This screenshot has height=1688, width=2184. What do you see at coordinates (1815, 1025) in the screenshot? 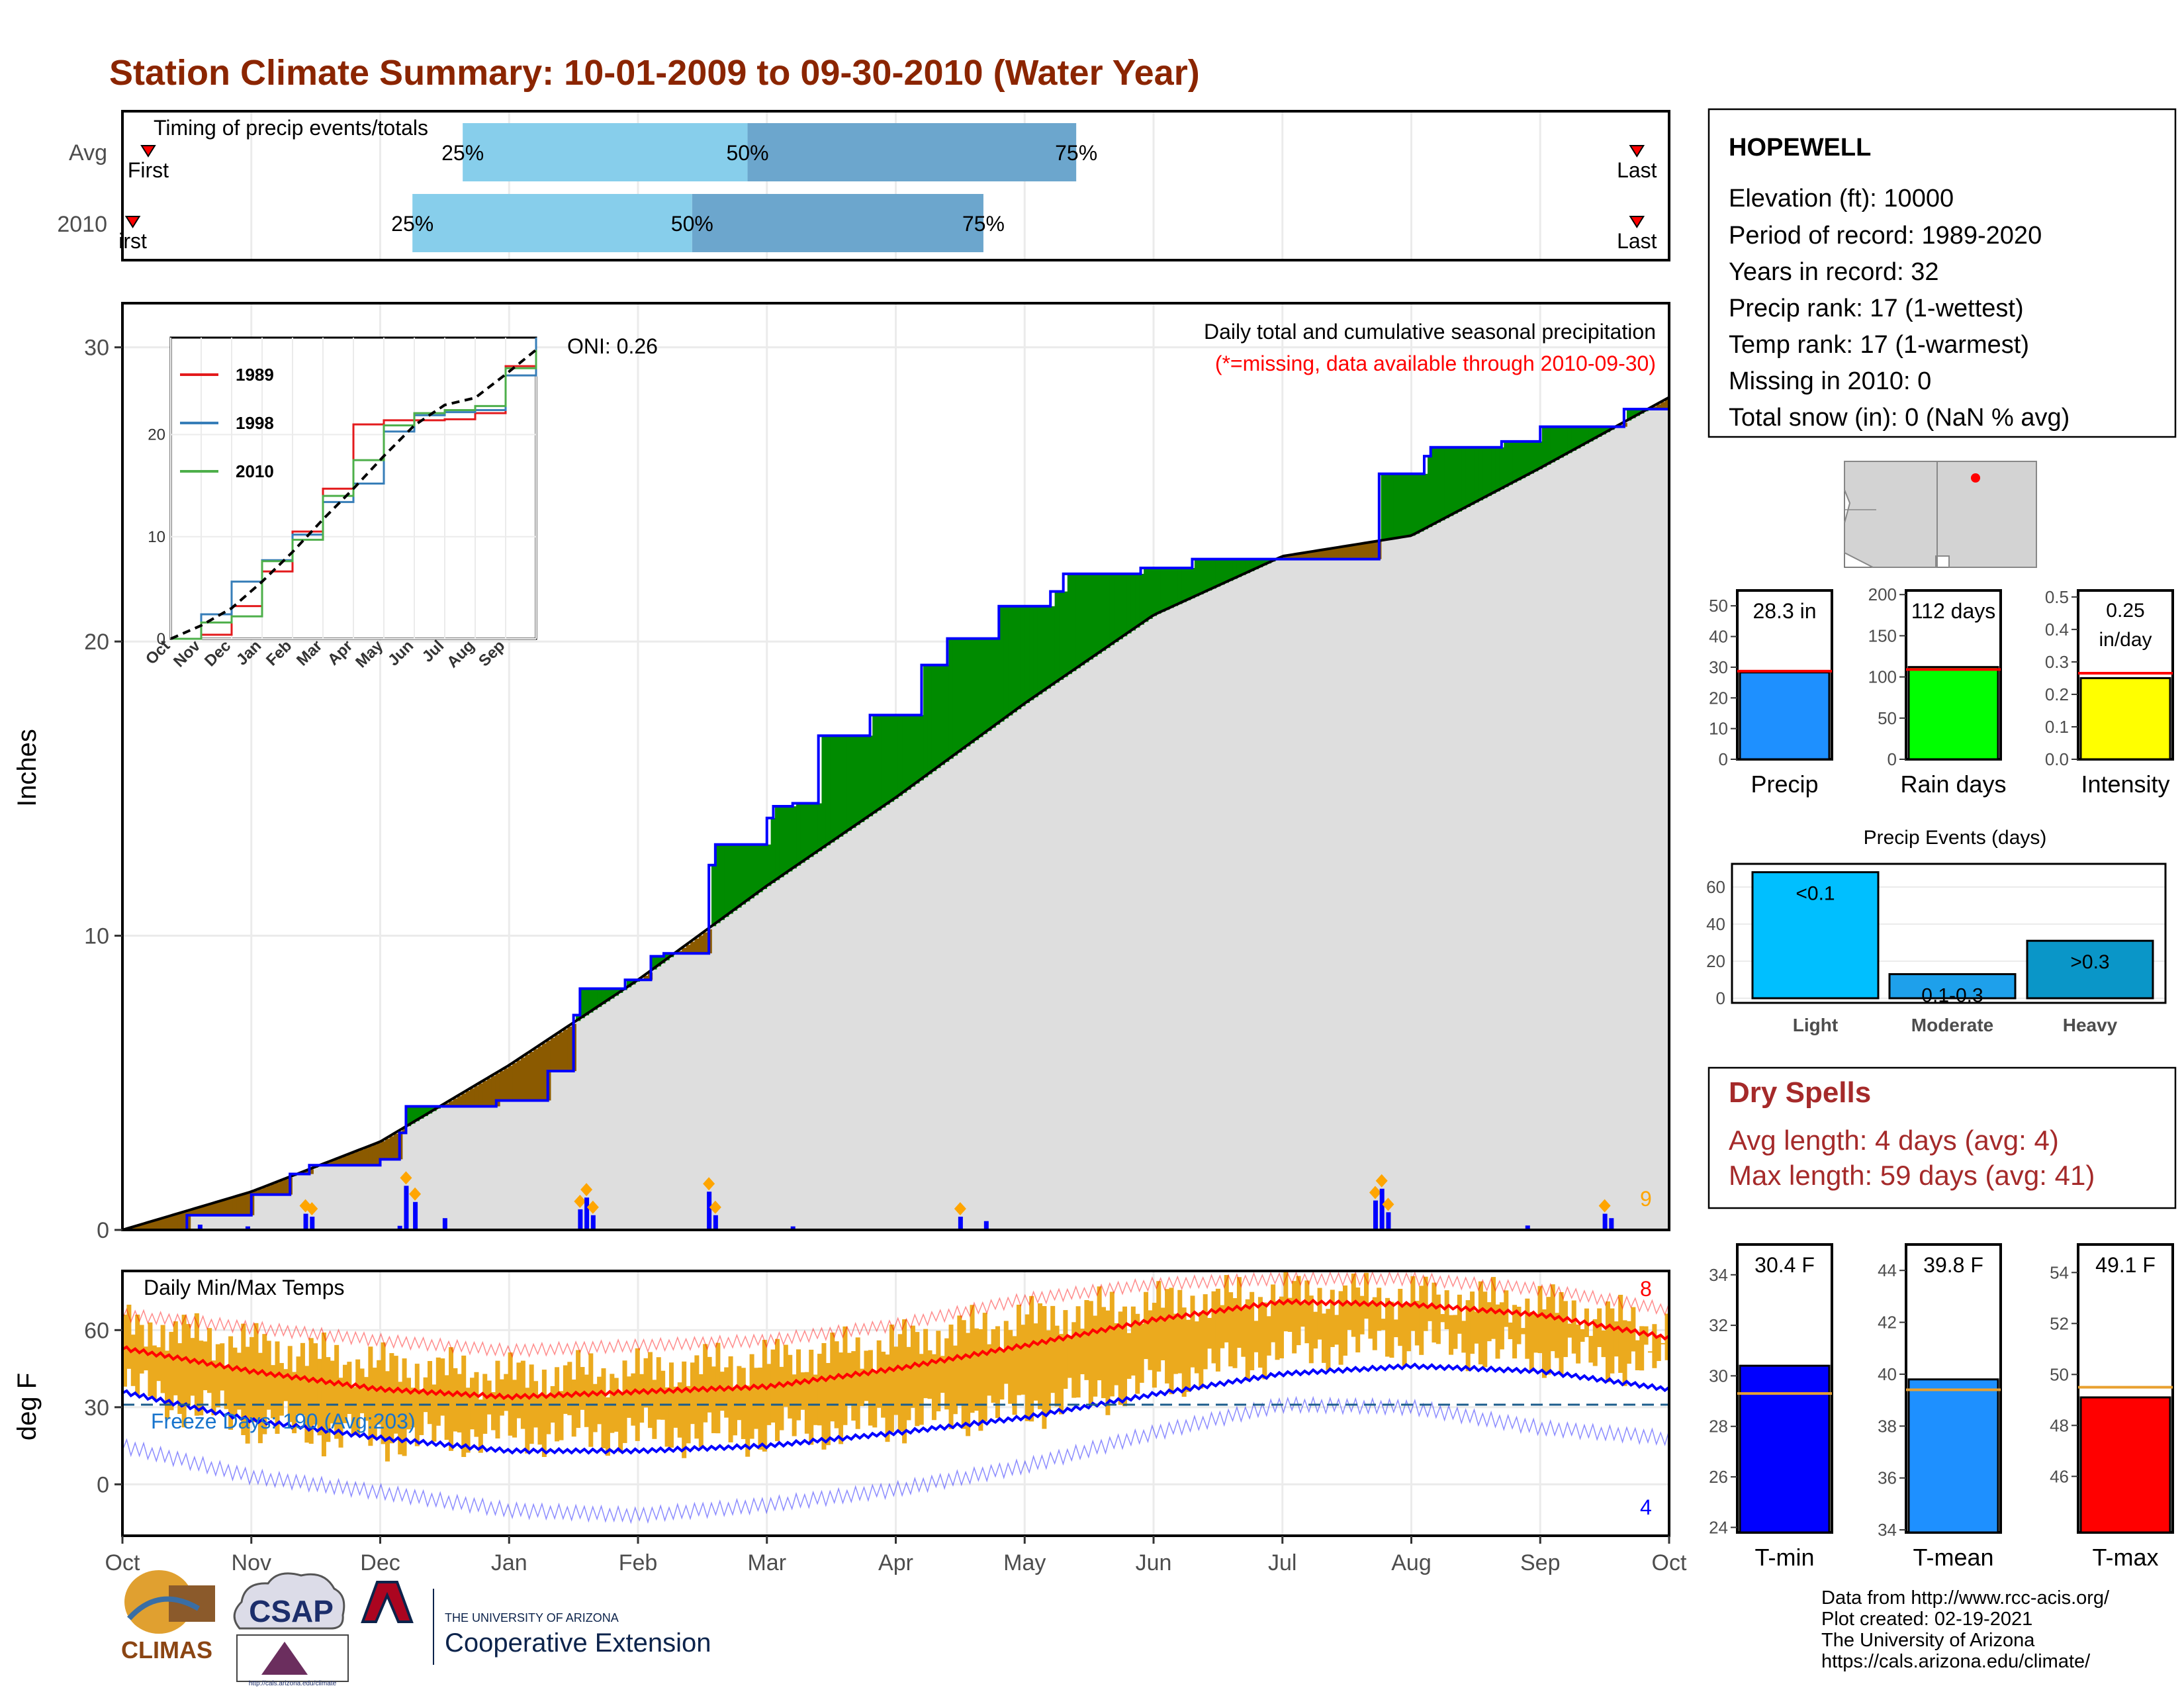
I see `events-category-label: Light` at bounding box center [1815, 1025].